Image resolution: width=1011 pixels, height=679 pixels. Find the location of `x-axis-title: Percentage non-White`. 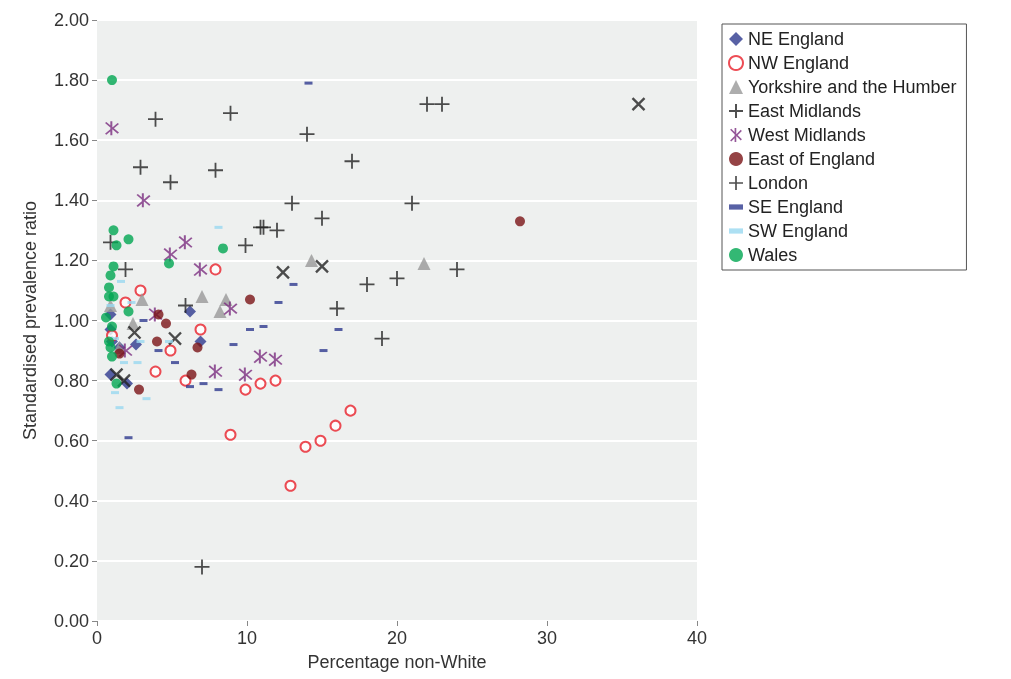

x-axis-title: Percentage non-White is located at coordinates (397, 662).